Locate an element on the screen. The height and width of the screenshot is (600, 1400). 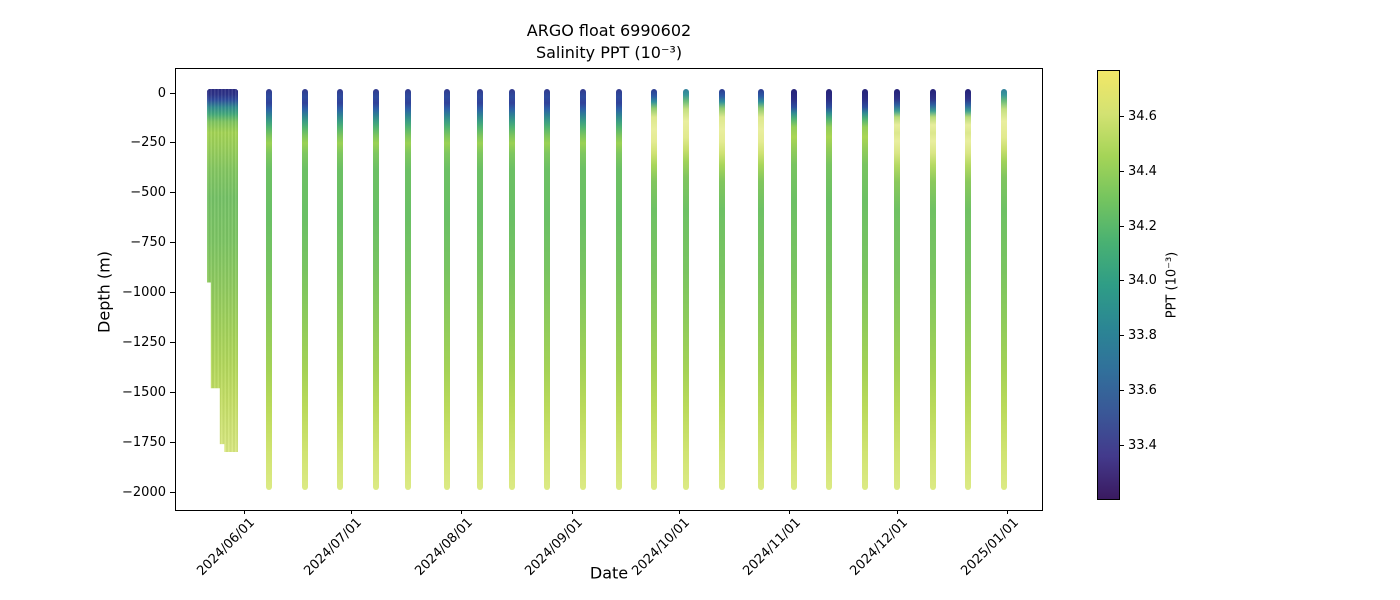
colorbar-tick-label: 33.4 is located at coordinates (1142, 445).